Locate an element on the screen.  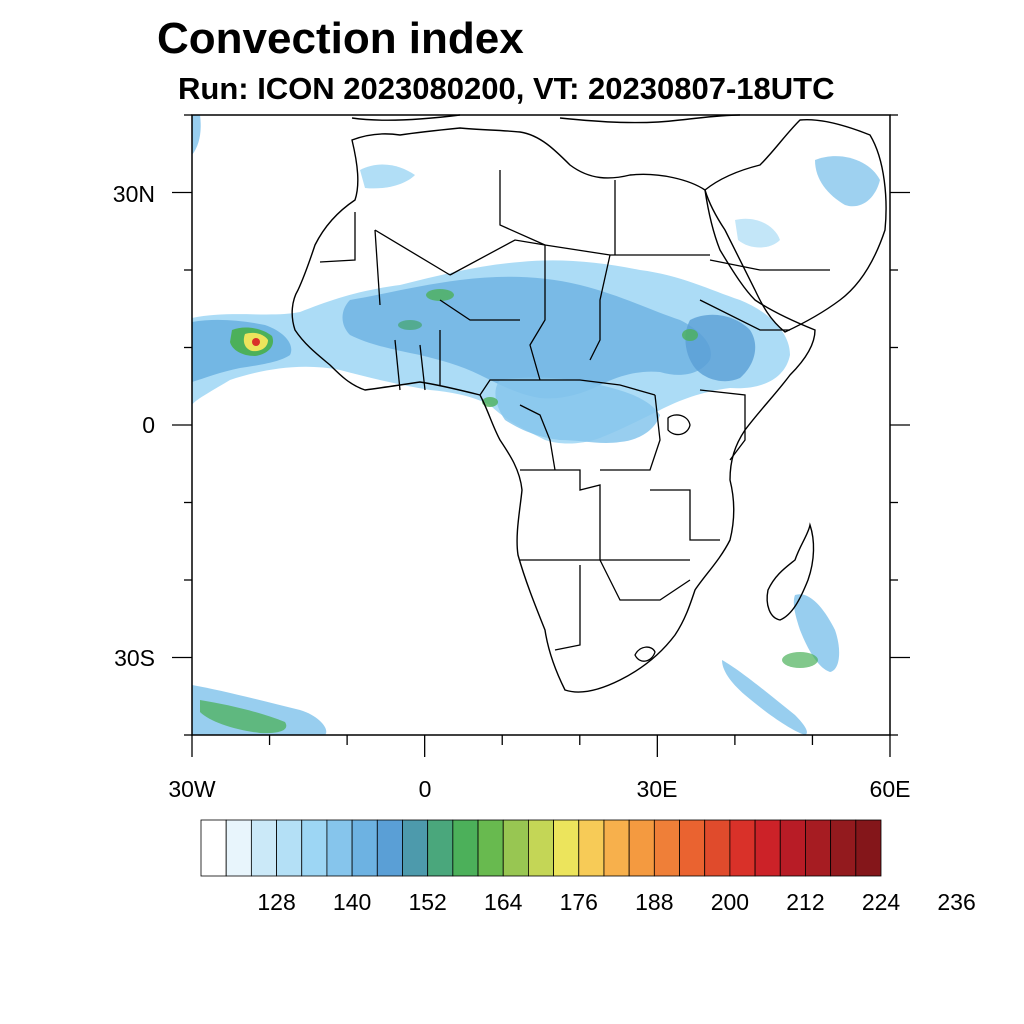
lon-label-60e: 60E is located at coordinates (890, 789).